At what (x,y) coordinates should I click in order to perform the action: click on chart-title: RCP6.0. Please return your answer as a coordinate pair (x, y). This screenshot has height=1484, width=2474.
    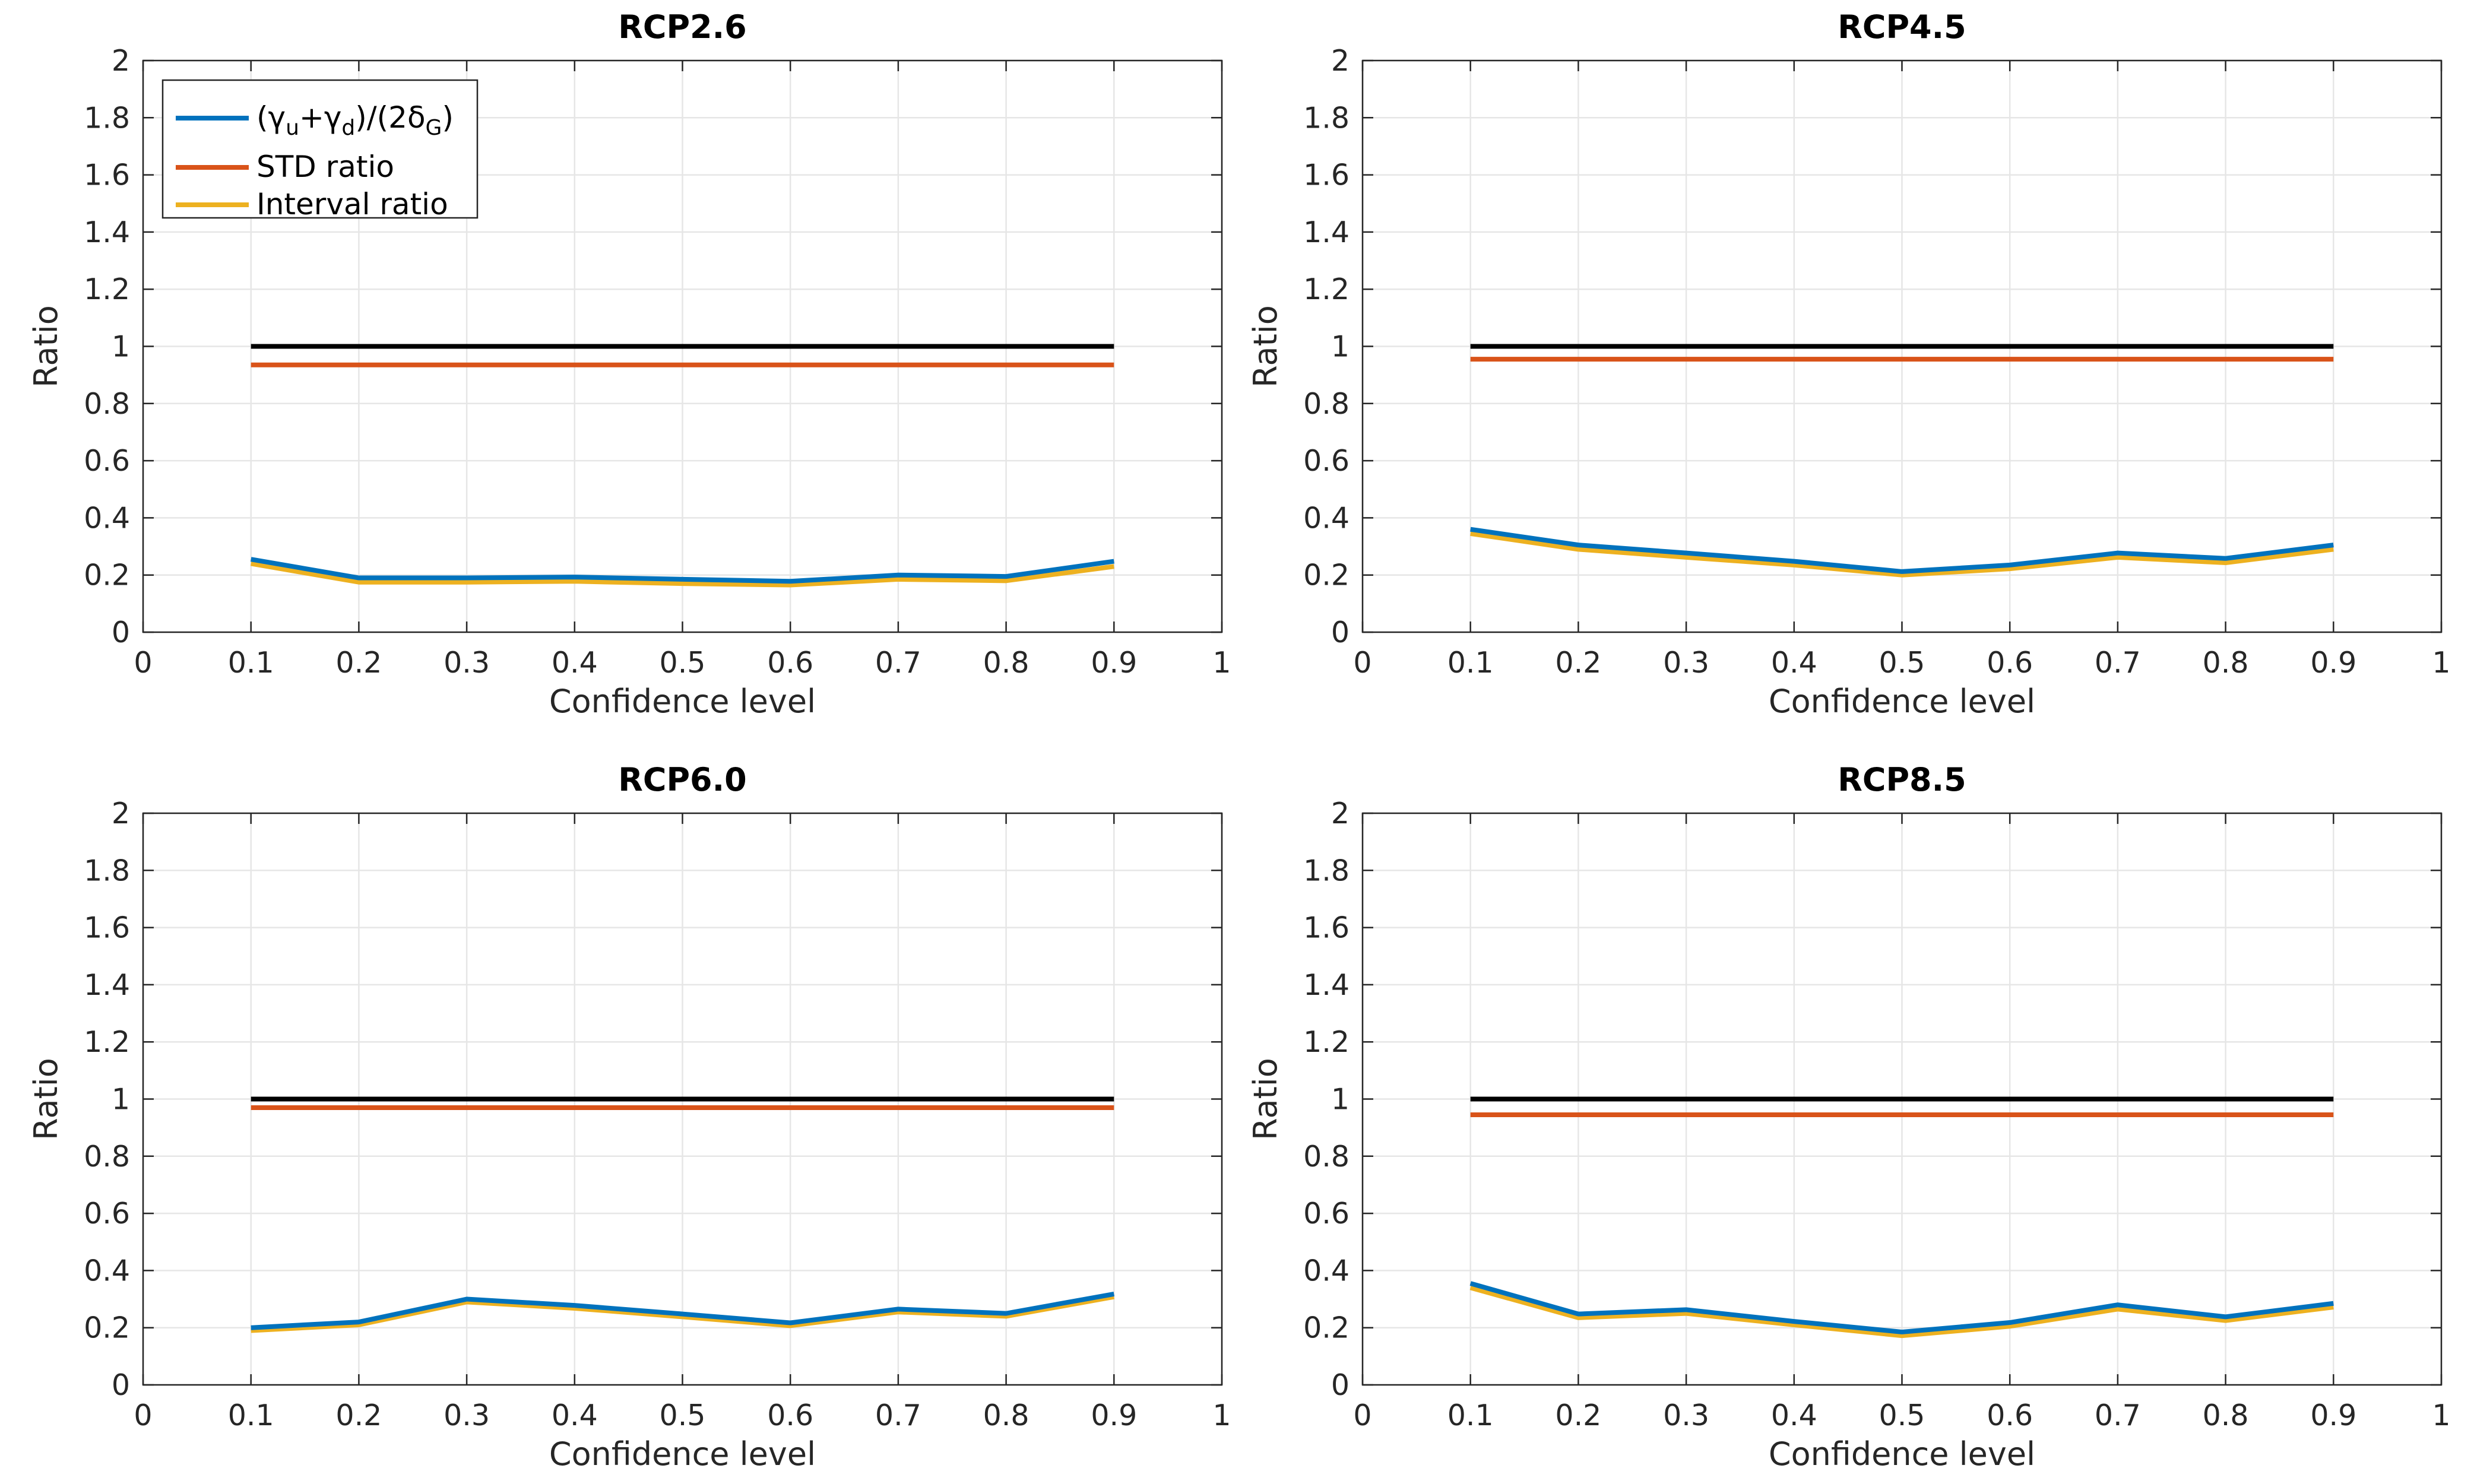
    Looking at the image, I should click on (682, 779).